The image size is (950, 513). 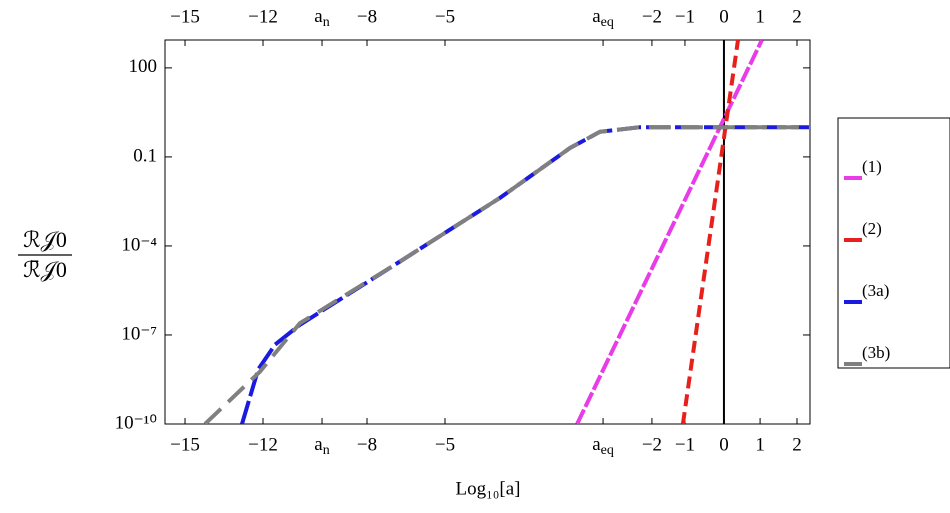 I want to click on x-tick-label: −2, so click(x=652, y=444).